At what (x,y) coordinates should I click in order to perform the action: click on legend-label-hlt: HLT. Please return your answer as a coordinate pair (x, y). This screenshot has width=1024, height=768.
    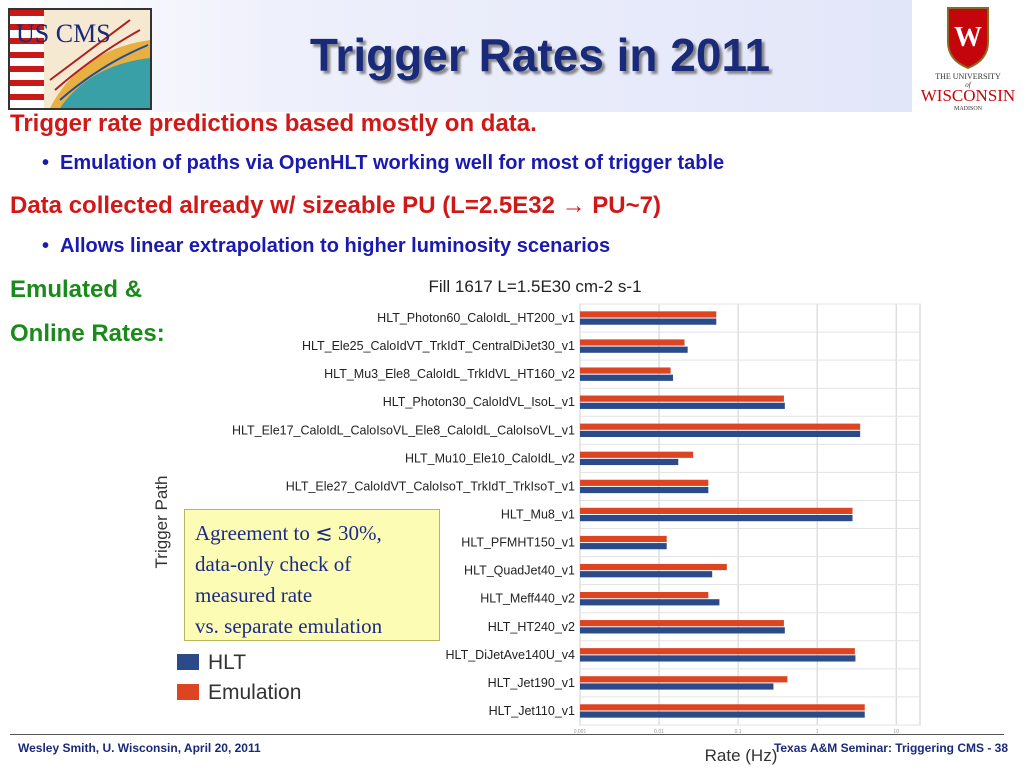
    Looking at the image, I should click on (227, 662).